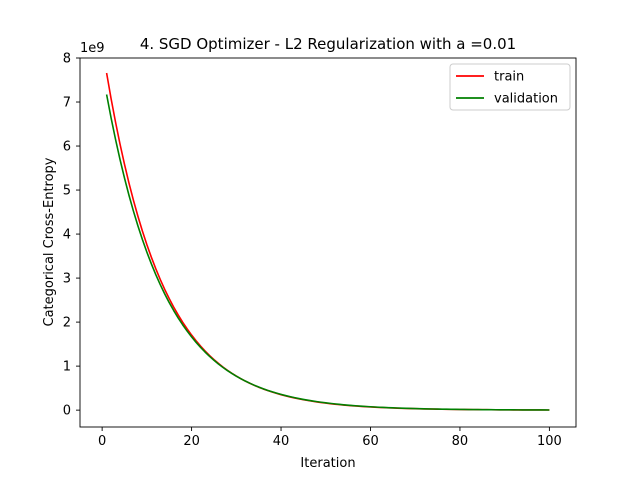  I want to click on legend-label-validation: validation, so click(526, 99).